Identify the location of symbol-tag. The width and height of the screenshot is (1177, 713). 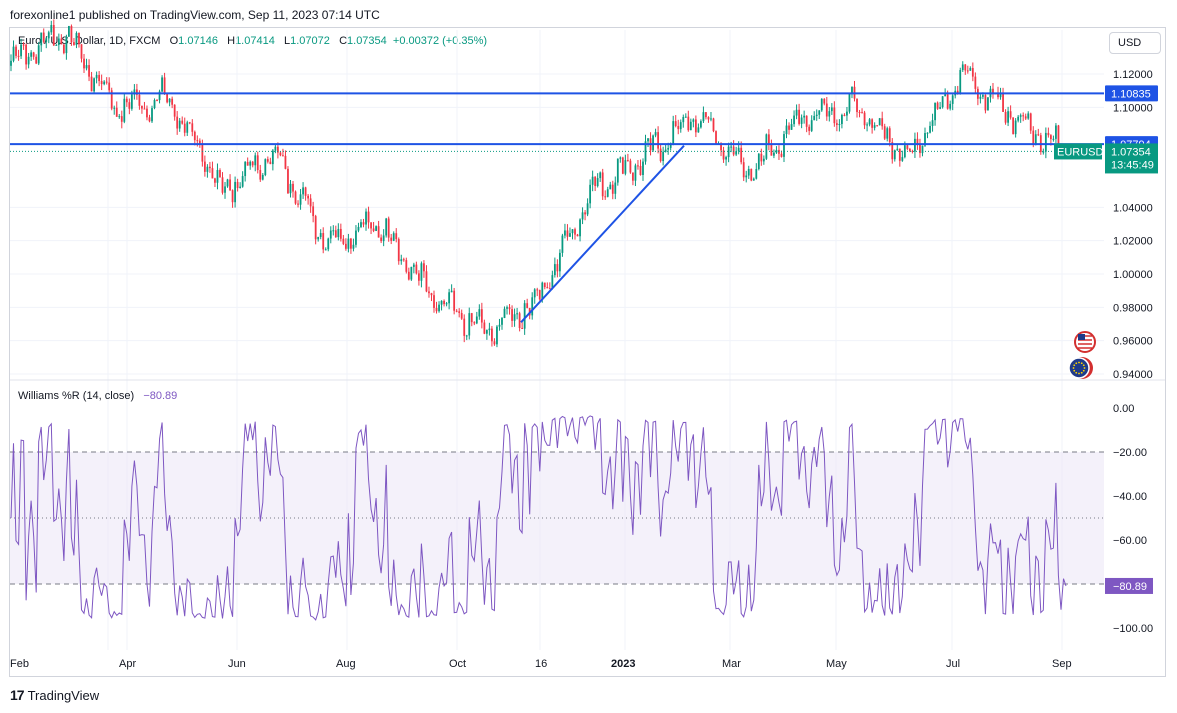
(1078, 151).